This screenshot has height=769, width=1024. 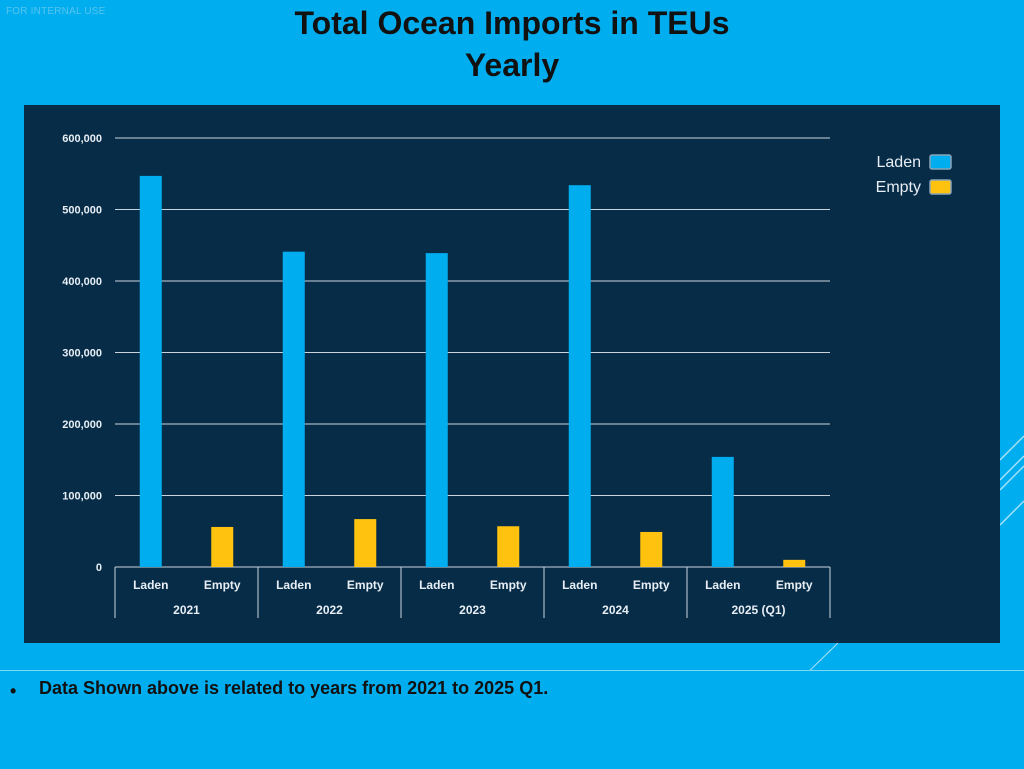 I want to click on title-line-2: Yearly, so click(x=512, y=65).